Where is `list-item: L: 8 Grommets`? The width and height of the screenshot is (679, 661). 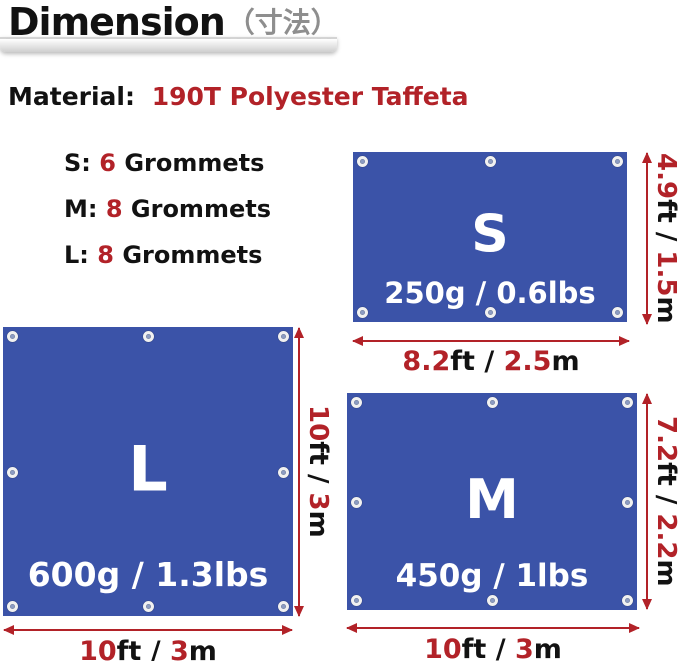 list-item: L: 8 Grommets is located at coordinates (167, 263).